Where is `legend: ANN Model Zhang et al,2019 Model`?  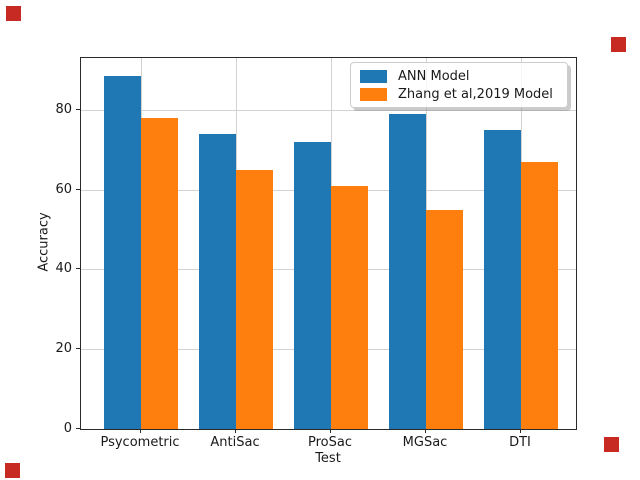 legend: ANN Model Zhang et al,2019 Model is located at coordinates (459, 85).